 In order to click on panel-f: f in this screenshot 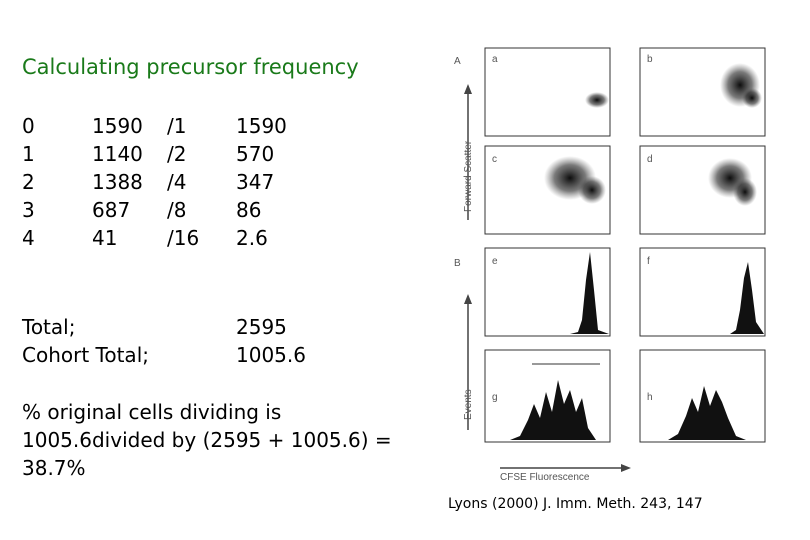, I will do `click(702, 292)`.